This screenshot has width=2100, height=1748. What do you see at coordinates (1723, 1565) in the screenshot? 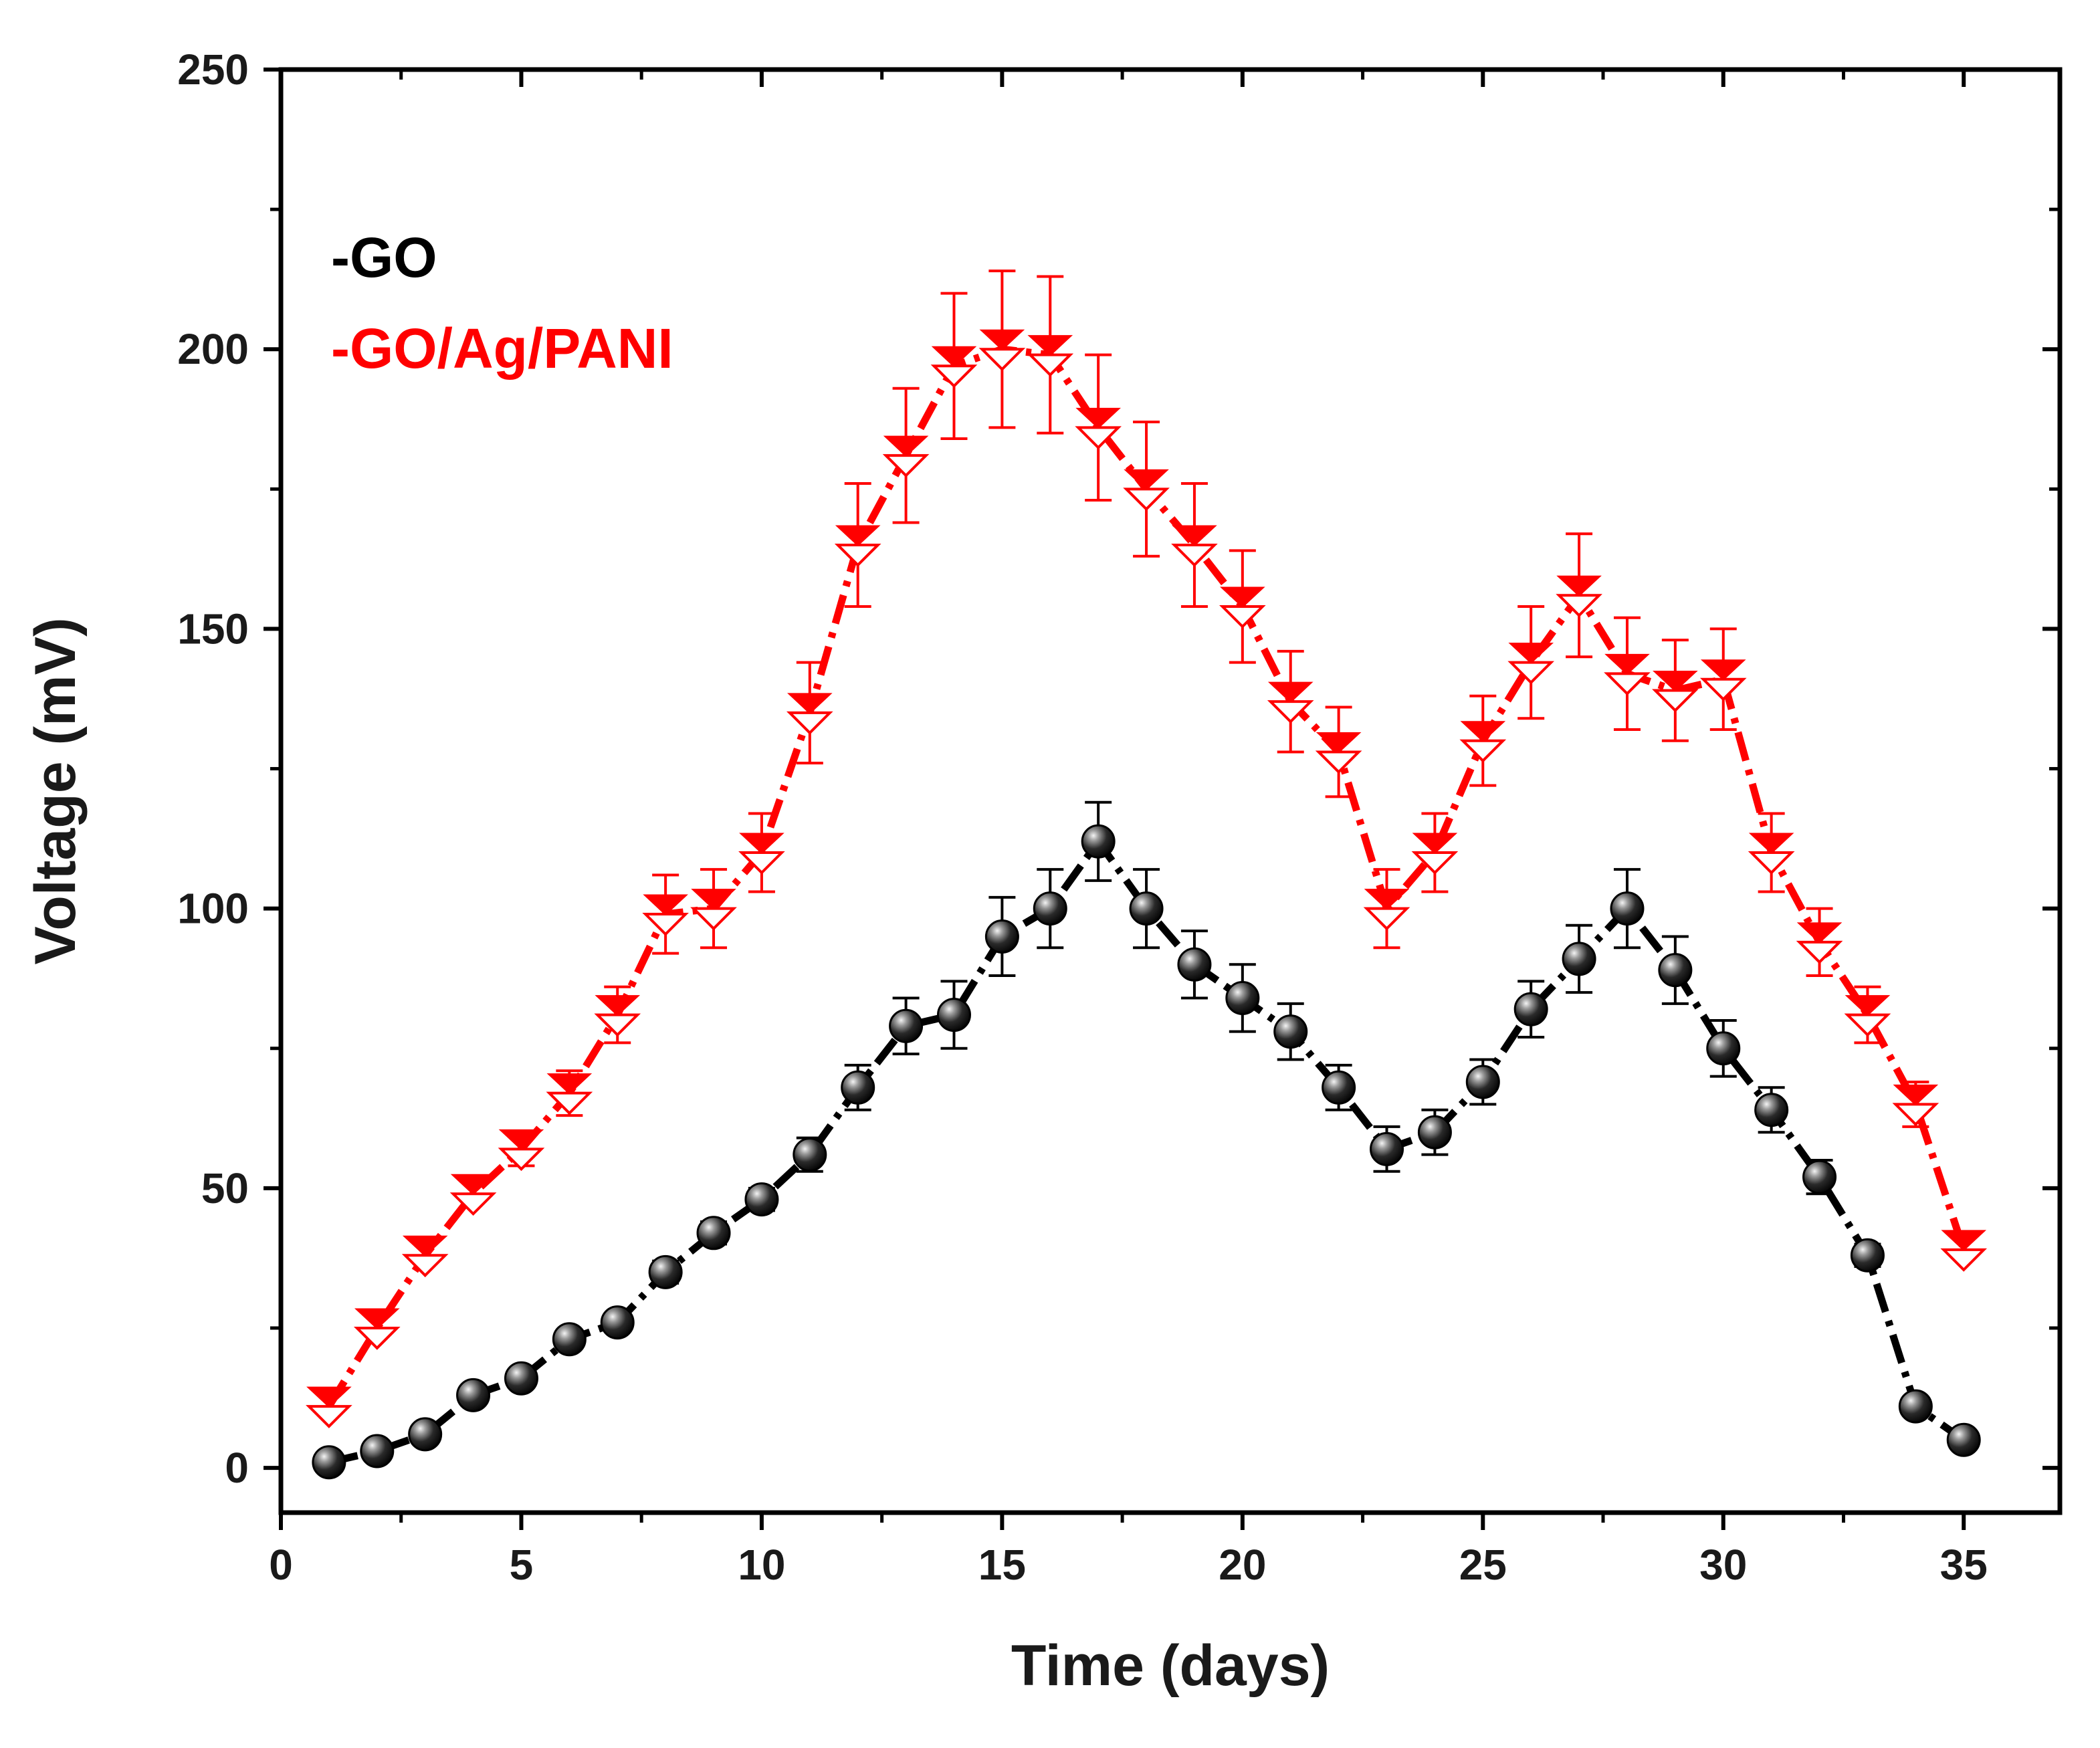
I see `x-tick-label: 30` at bounding box center [1723, 1565].